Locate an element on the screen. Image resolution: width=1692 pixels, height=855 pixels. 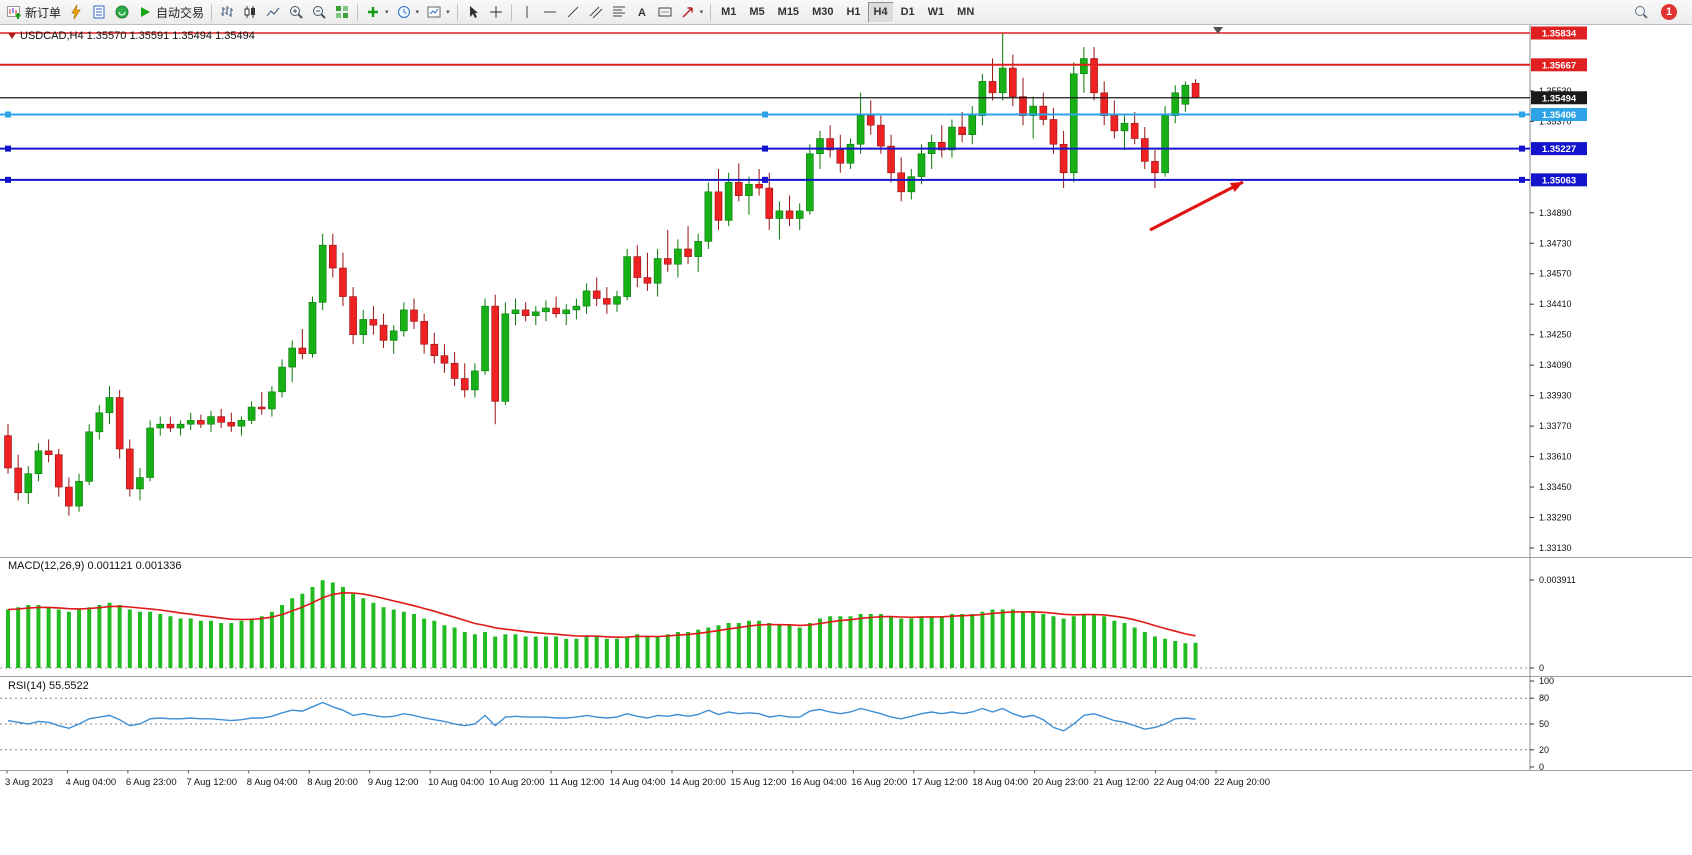
timeframe-w1: W1 is located at coordinates (936, 12).